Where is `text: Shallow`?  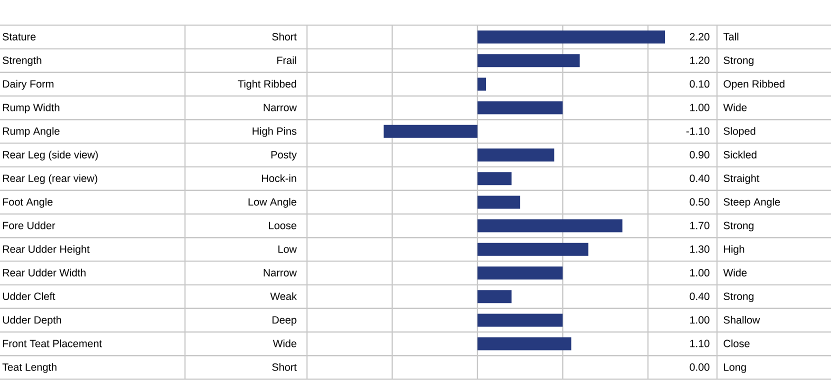
text: Shallow is located at coordinates (742, 320).